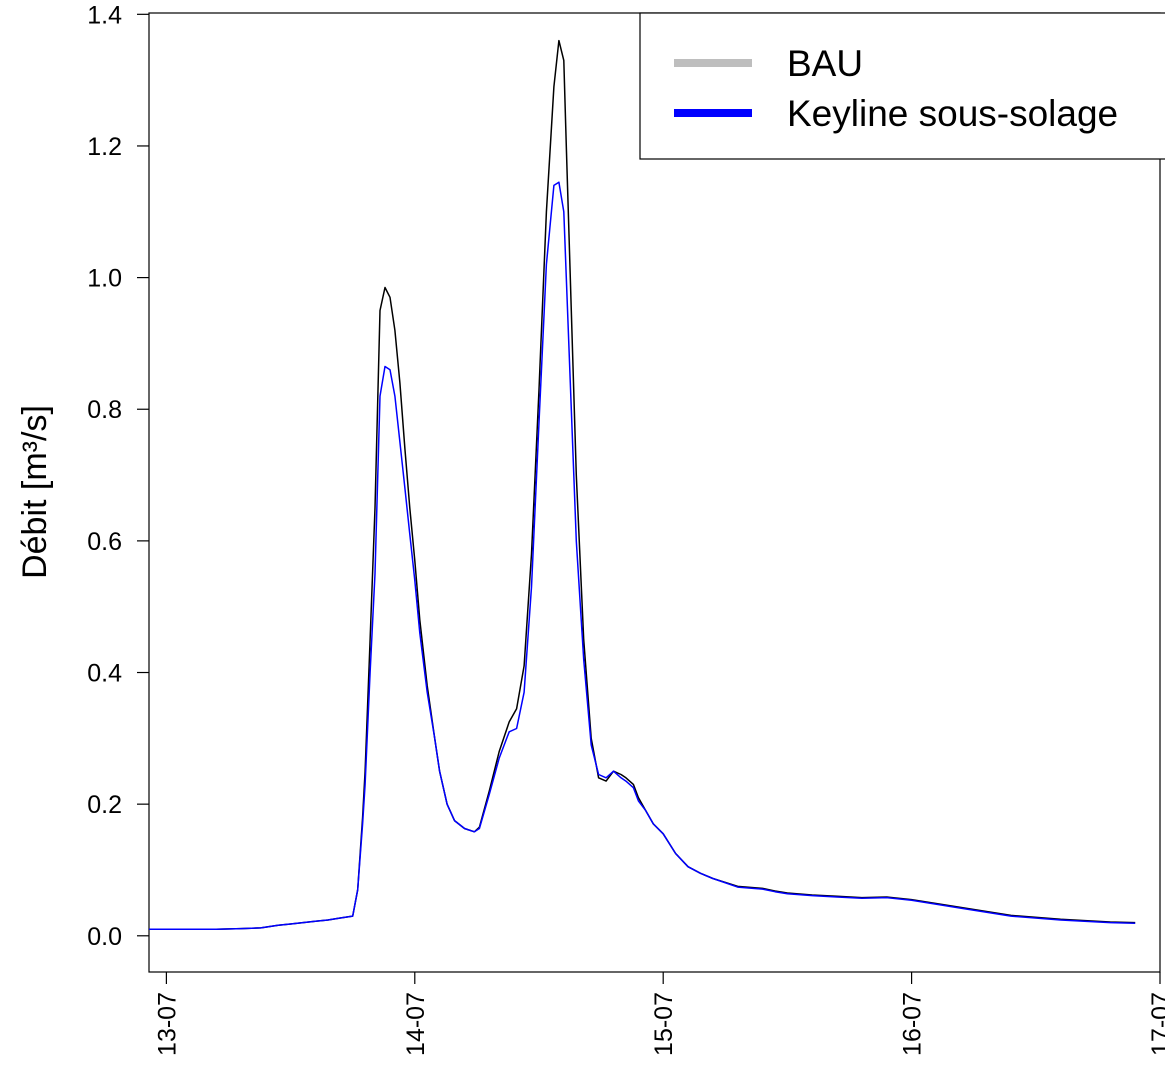  I want to click on y-tick-label: 0.0, so click(104, 937).